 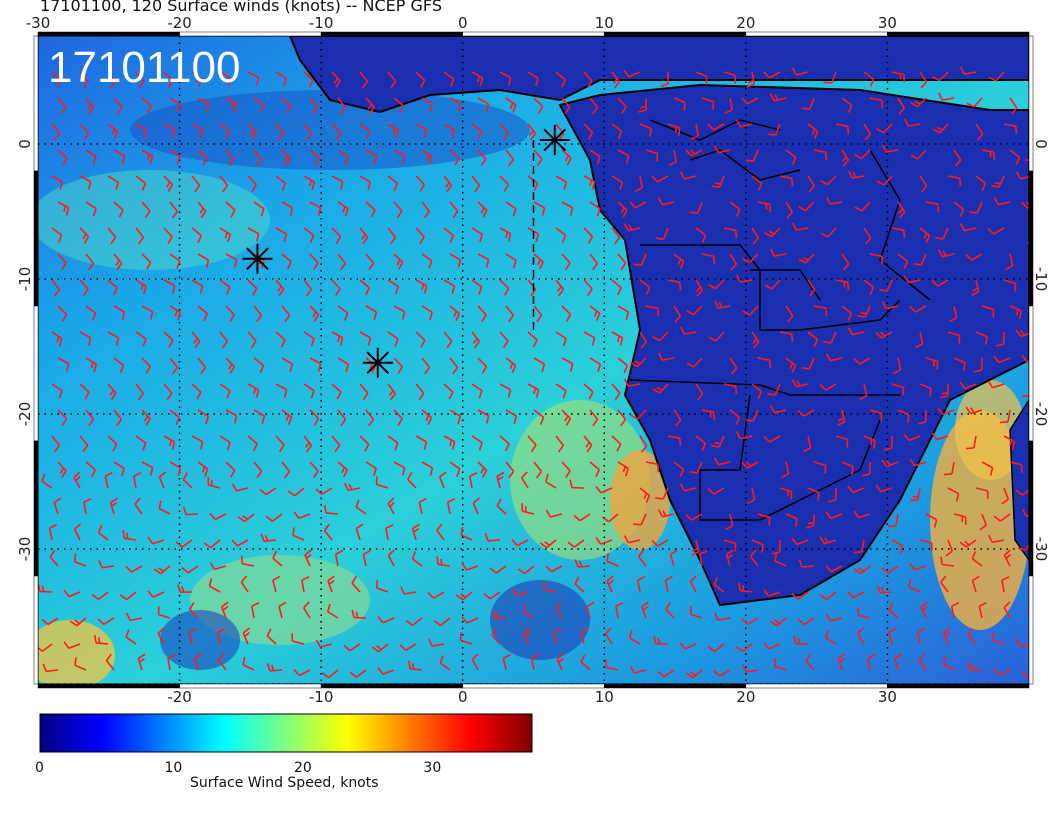 What do you see at coordinates (144, 67) in the screenshot?
I see `date-stamp: 17101100` at bounding box center [144, 67].